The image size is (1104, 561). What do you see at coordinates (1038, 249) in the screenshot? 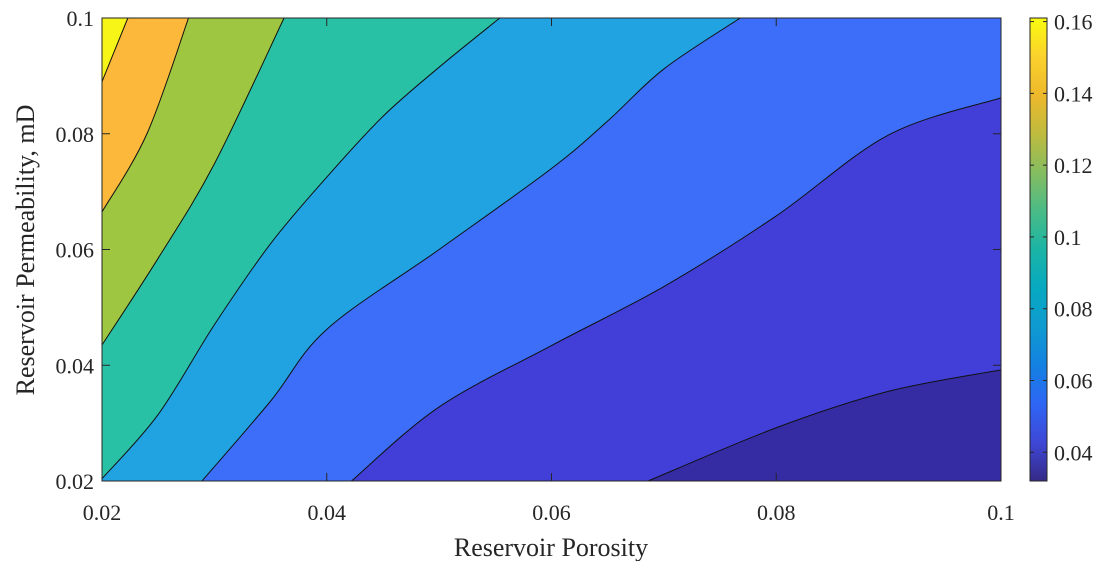
I see `colorbar-gradient` at bounding box center [1038, 249].